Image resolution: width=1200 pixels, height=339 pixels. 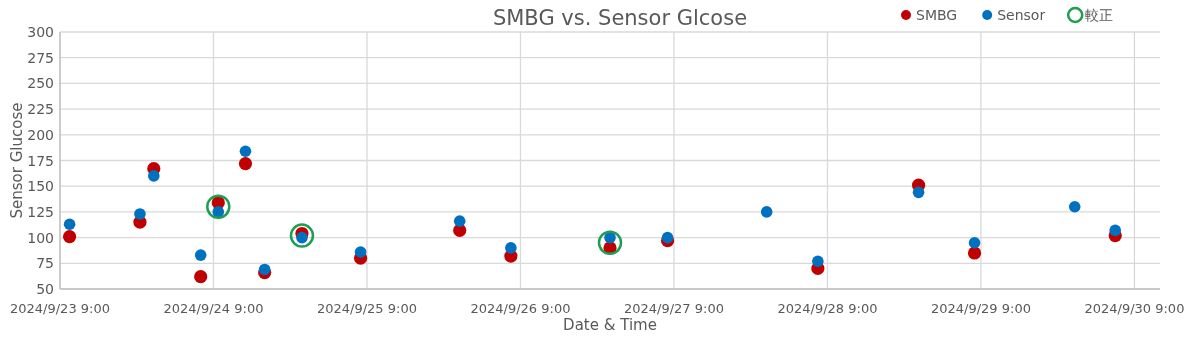 What do you see at coordinates (45, 289) in the screenshot?
I see `y-tick-label: 50` at bounding box center [45, 289].